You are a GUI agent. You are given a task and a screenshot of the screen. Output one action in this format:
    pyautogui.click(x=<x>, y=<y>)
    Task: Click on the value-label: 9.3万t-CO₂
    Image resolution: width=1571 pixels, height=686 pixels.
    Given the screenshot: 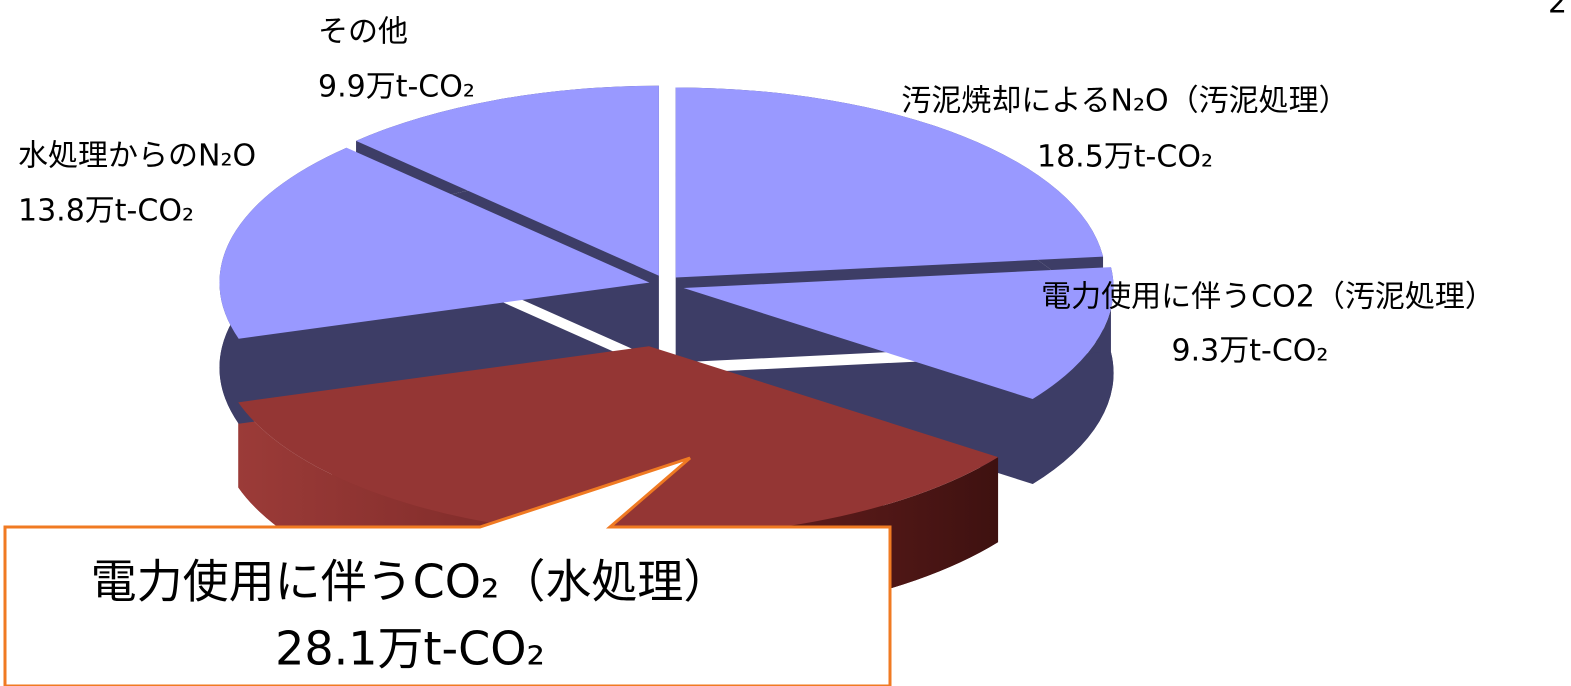 What is the action you would take?
    pyautogui.click(x=1250, y=351)
    